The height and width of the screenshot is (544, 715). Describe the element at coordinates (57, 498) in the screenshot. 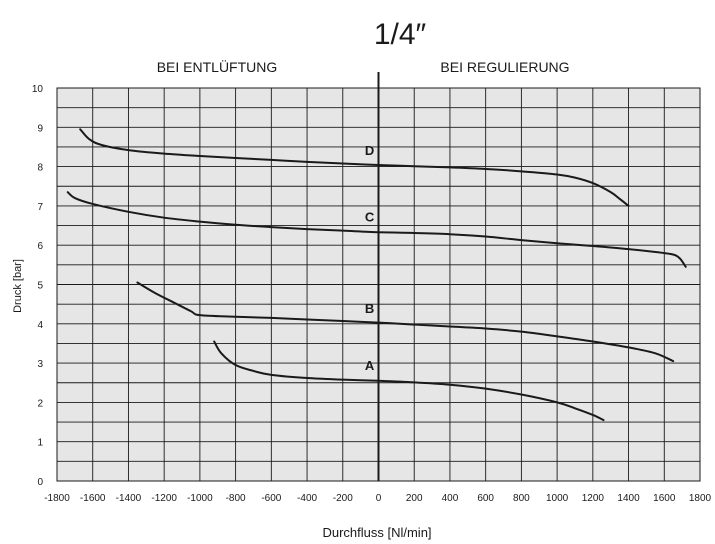

I see `x-tick-label: -1800` at that location.